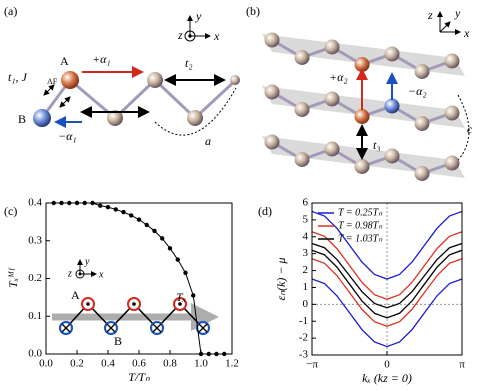 The height and width of the screenshot is (391, 480). What do you see at coordinates (181, 297) in the screenshot?
I see `order-label: Tₓ` at bounding box center [181, 297].